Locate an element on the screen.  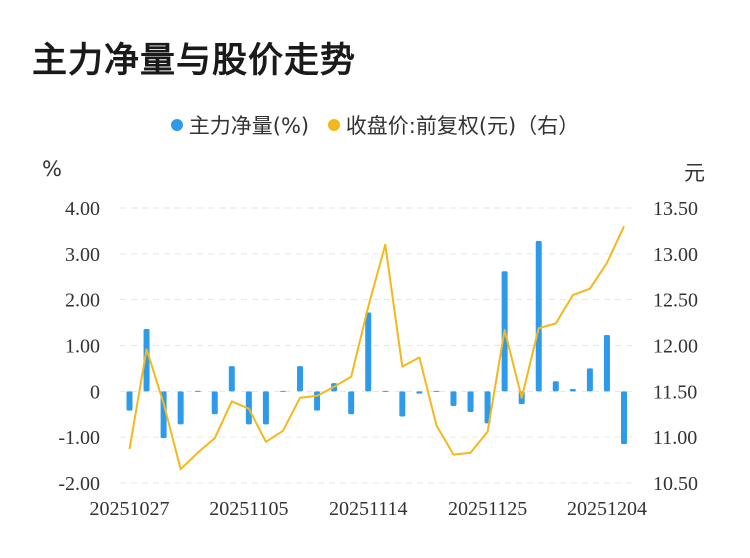
legend-item-line: 收盘价:前复权(元)（右） is located at coordinates (453, 125).